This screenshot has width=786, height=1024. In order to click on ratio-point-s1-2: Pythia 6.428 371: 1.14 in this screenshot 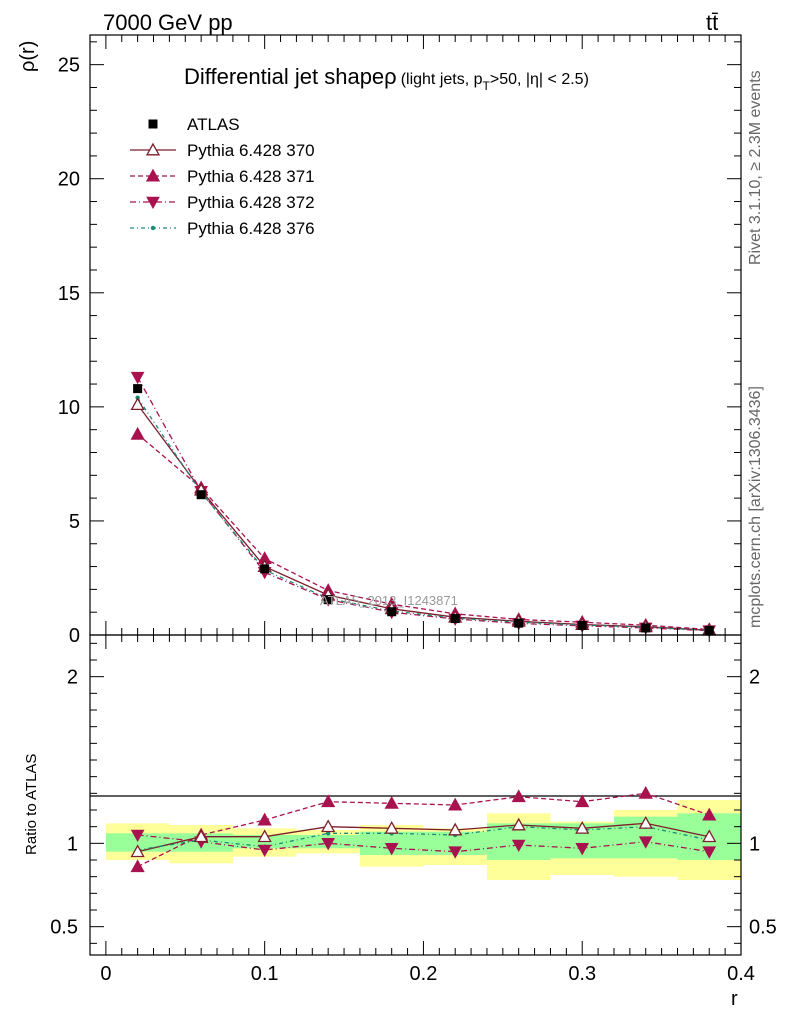, I will do `click(264, 819)`.